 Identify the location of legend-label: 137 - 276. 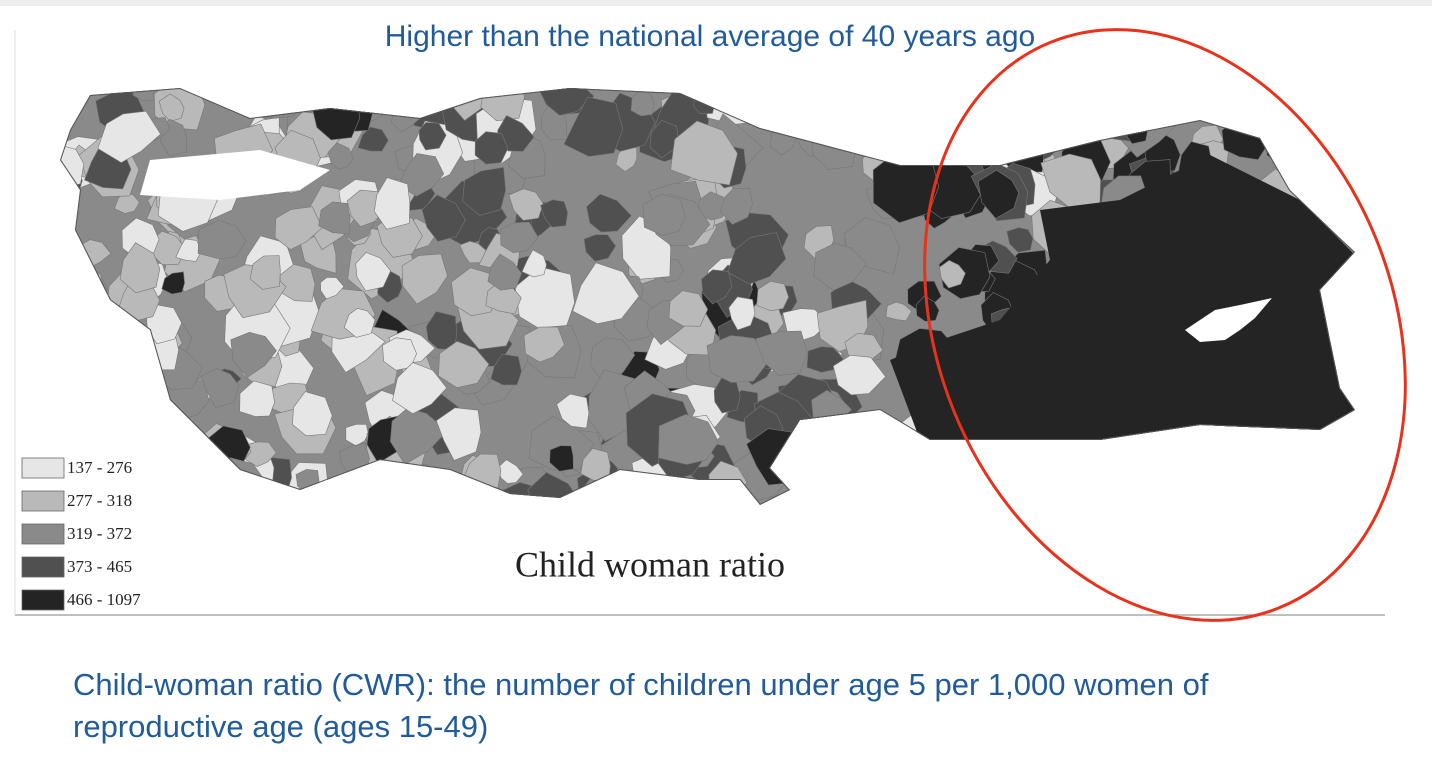
(99, 467).